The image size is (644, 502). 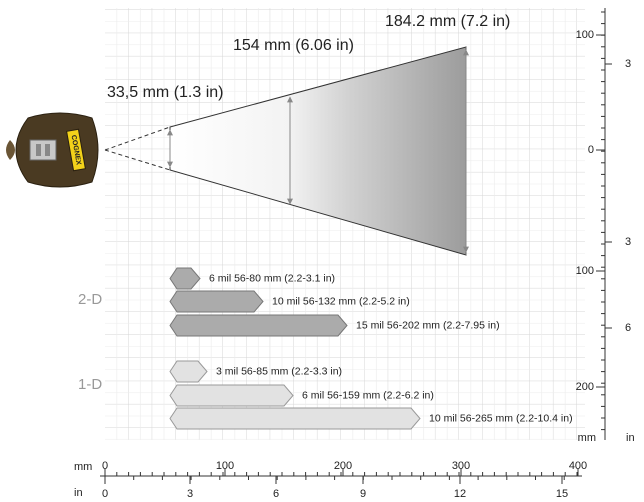 What do you see at coordinates (501, 418) in the screenshot?
I see `bar-label: 10 mil 56-265 mm (2.2-10.4 in)` at bounding box center [501, 418].